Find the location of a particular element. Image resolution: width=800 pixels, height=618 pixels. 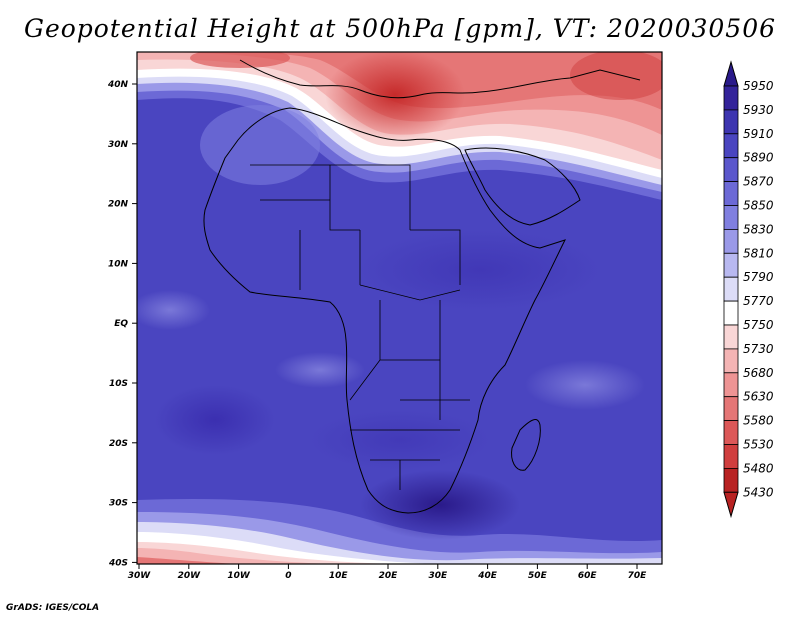

colorbar-label: 5890 is located at coordinates (758, 158).